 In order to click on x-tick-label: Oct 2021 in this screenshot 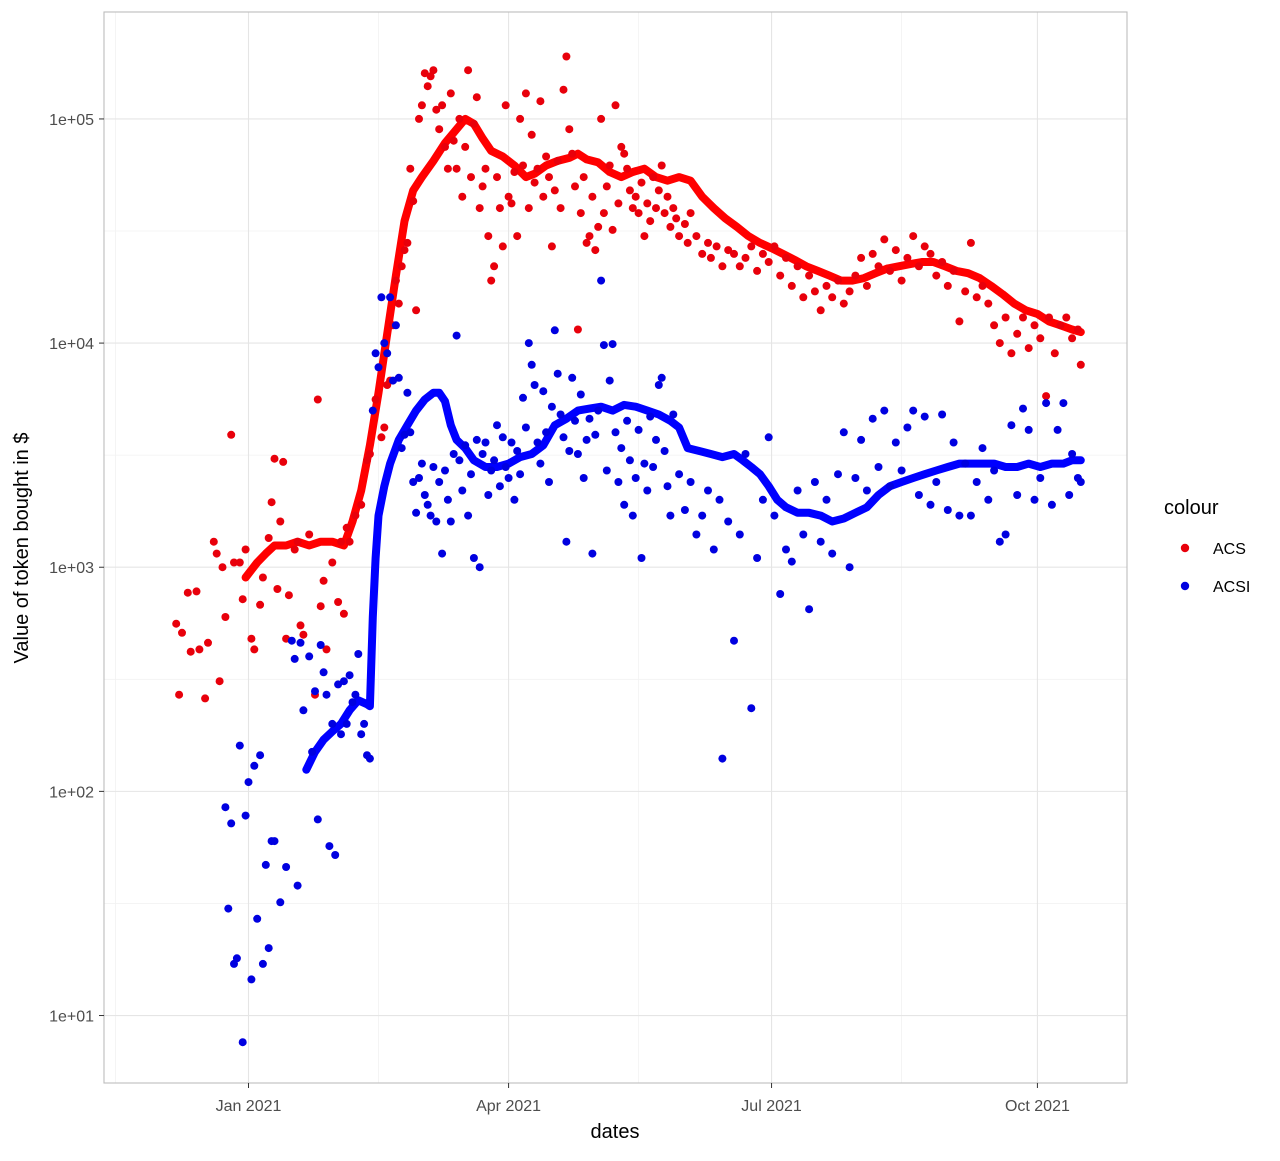, I will do `click(1037, 1106)`.